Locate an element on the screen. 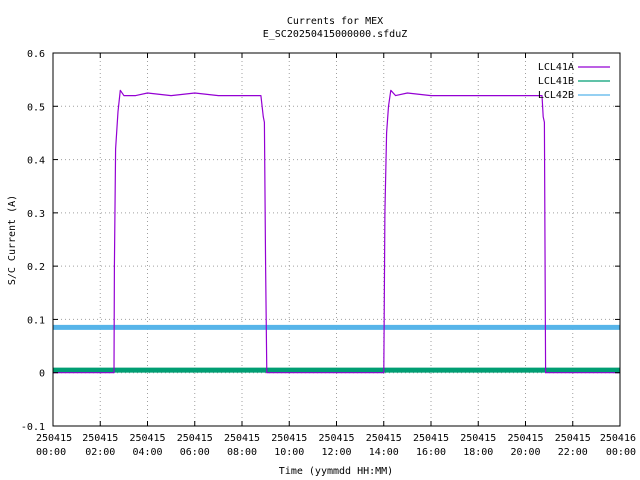 Image resolution: width=640 pixels, height=480 pixels. y-tick-label: 0.6 is located at coordinates (36, 54).